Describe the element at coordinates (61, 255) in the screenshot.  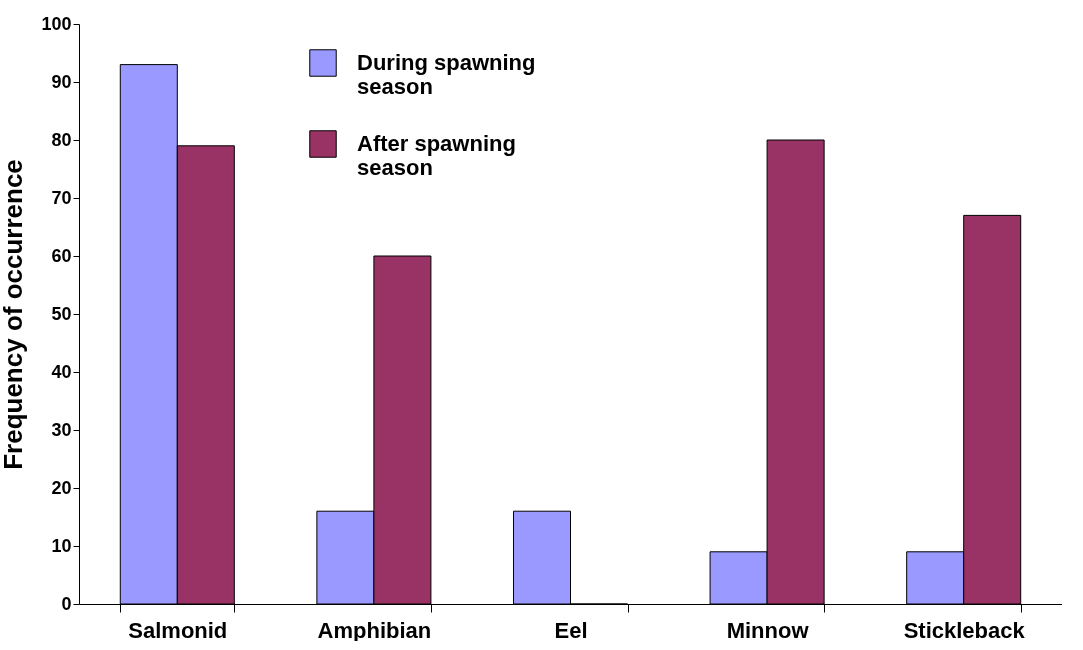
I see `y-tick-label: 60` at that location.